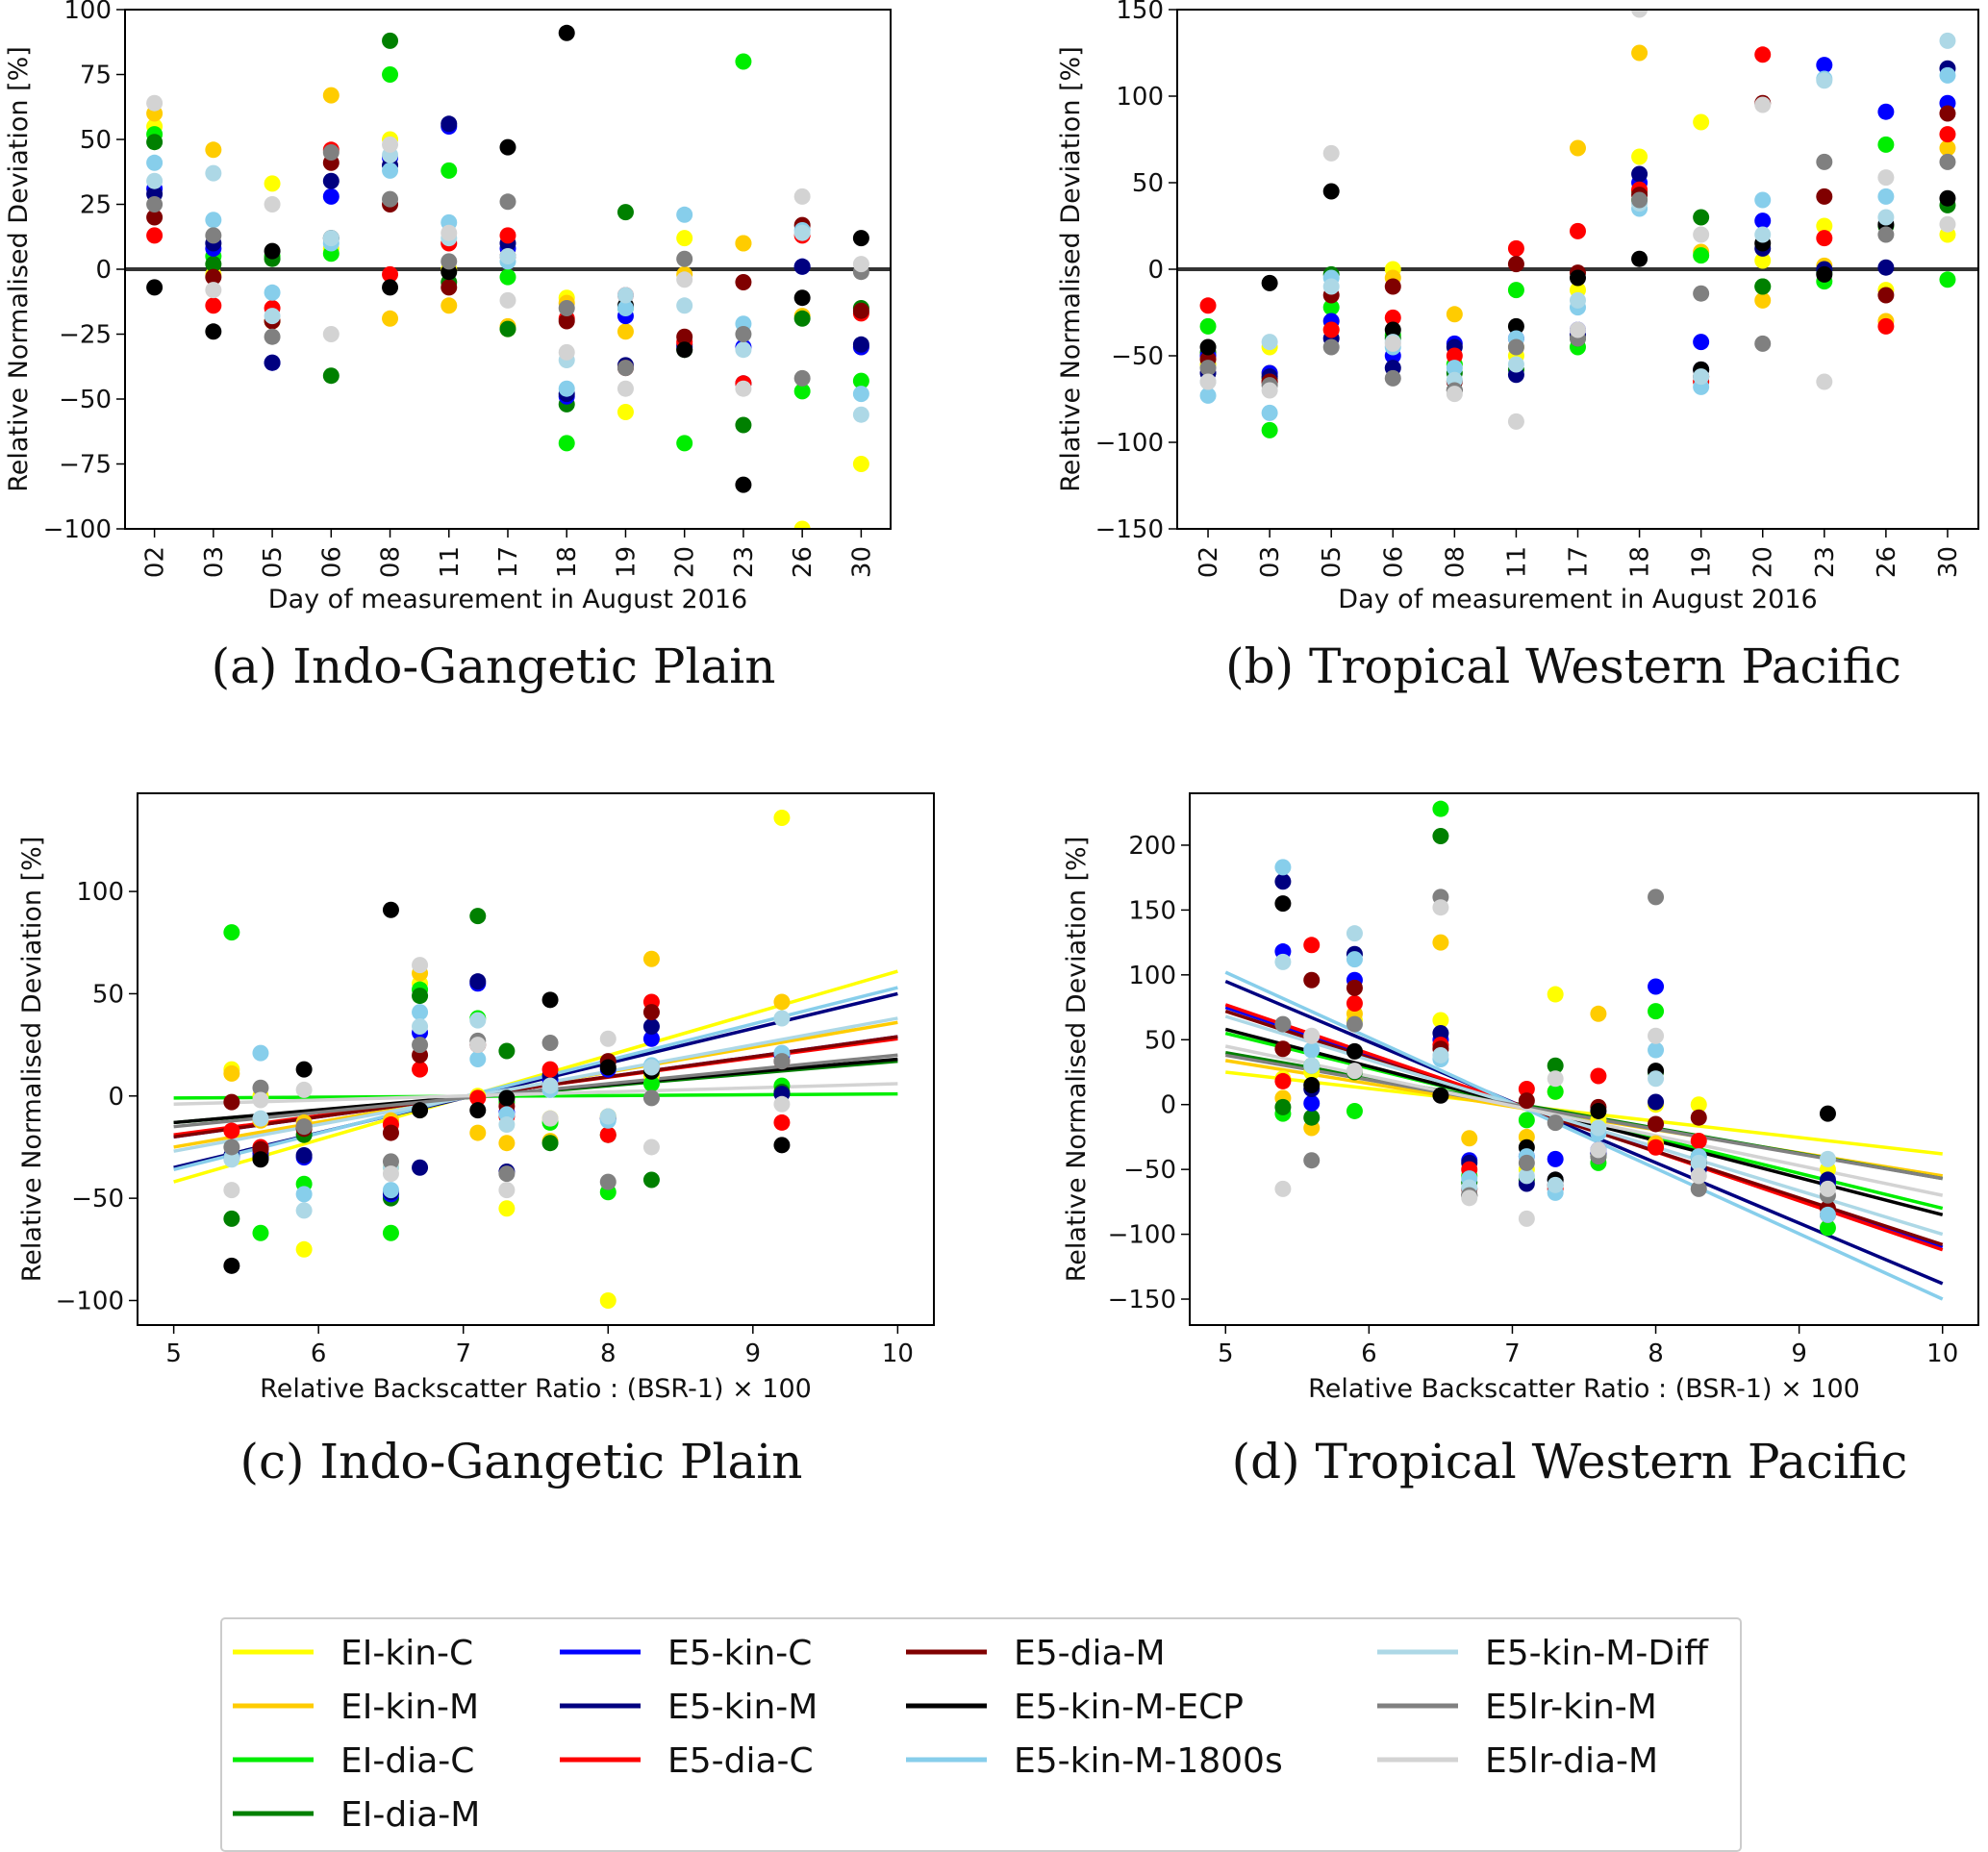  I want to click on legend-item-e5-kin-c: E5-kin-C, so click(686, 1654).